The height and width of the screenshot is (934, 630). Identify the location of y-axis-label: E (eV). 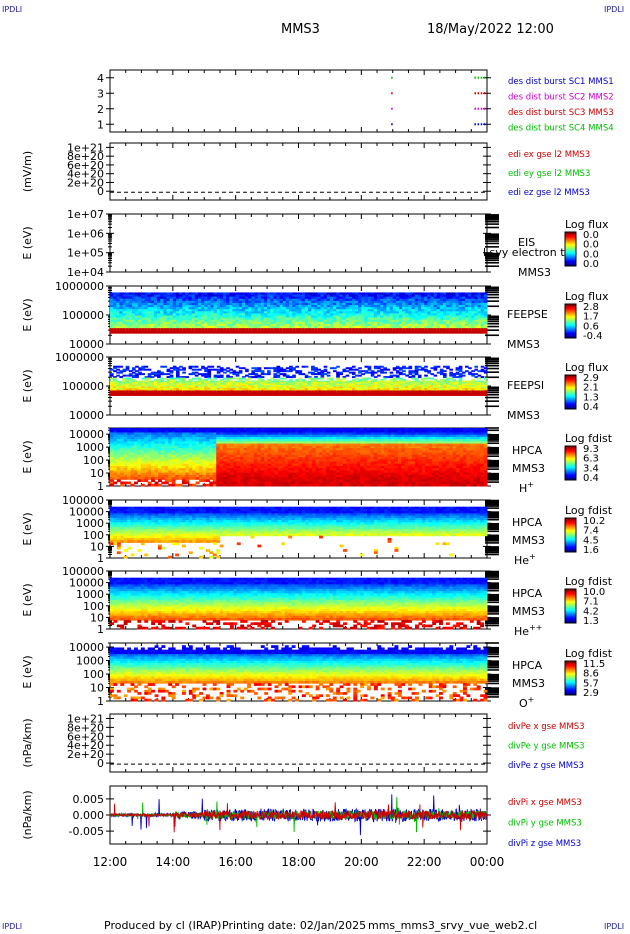
(27, 456).